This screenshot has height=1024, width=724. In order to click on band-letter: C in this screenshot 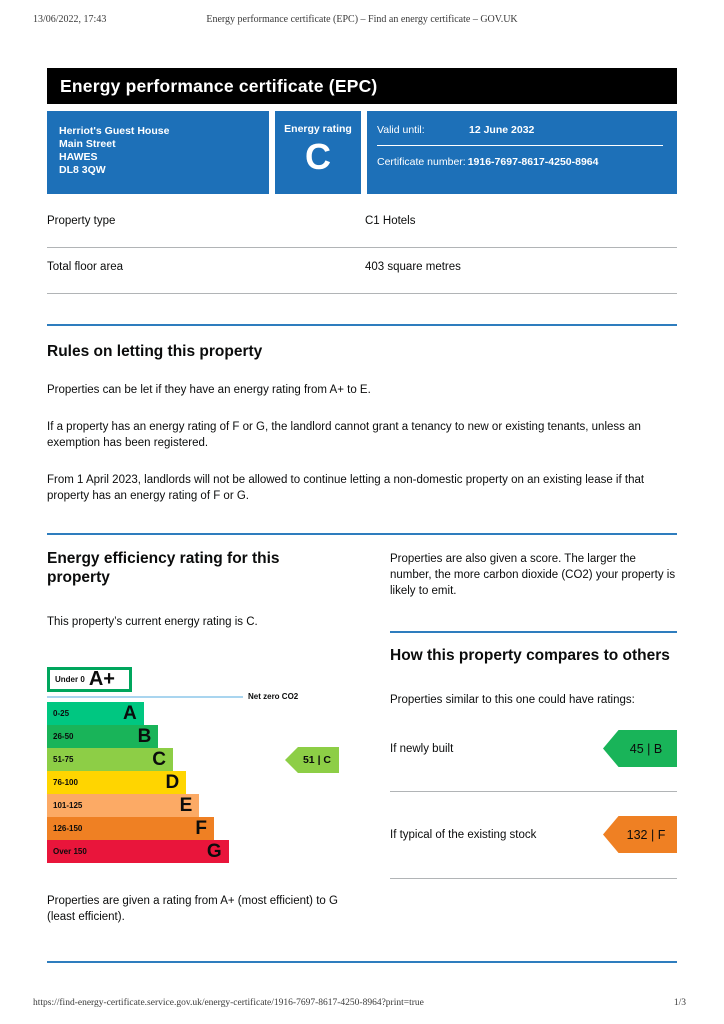, I will do `click(159, 759)`.